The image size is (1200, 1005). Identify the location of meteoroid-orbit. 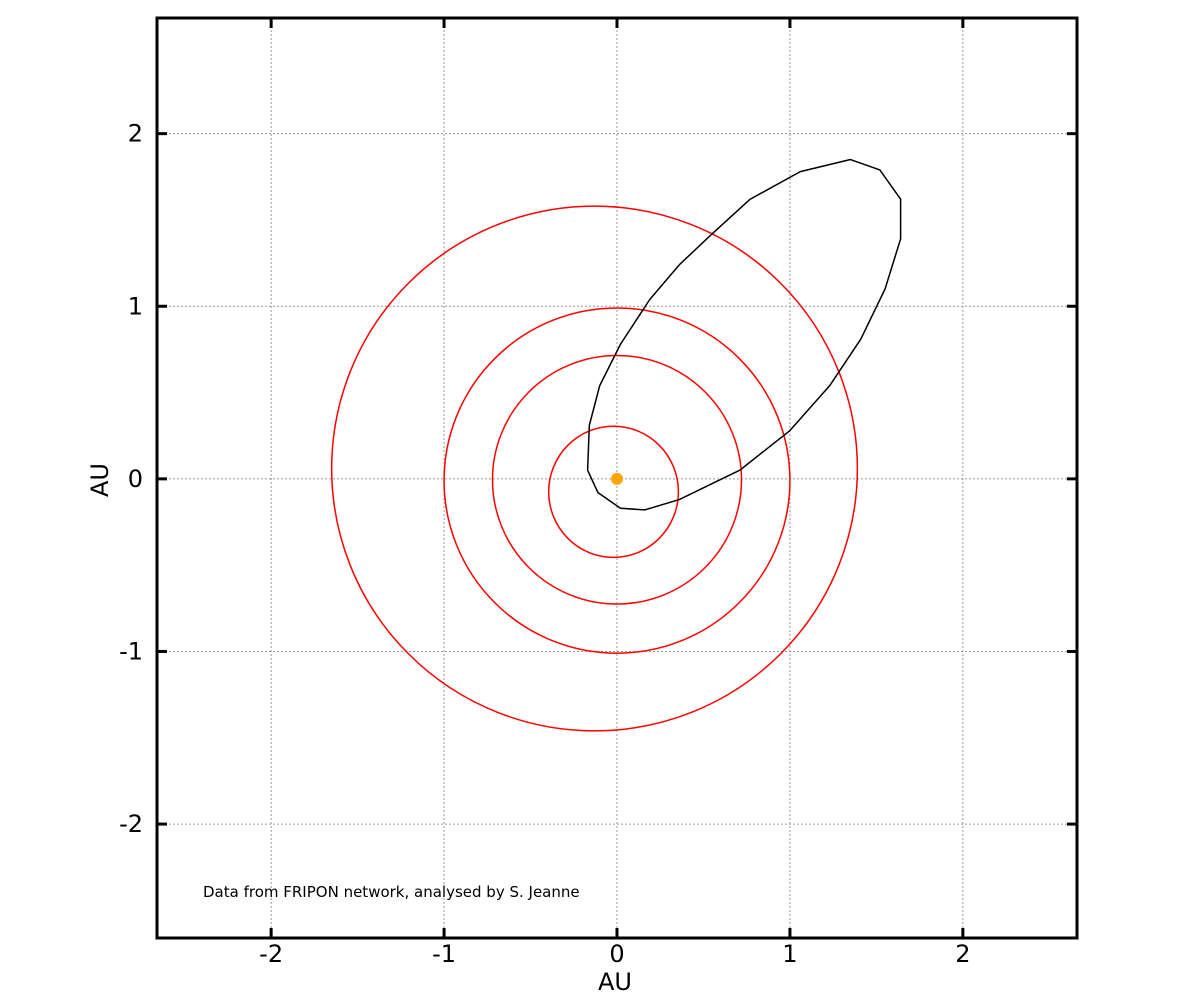
(744, 334).